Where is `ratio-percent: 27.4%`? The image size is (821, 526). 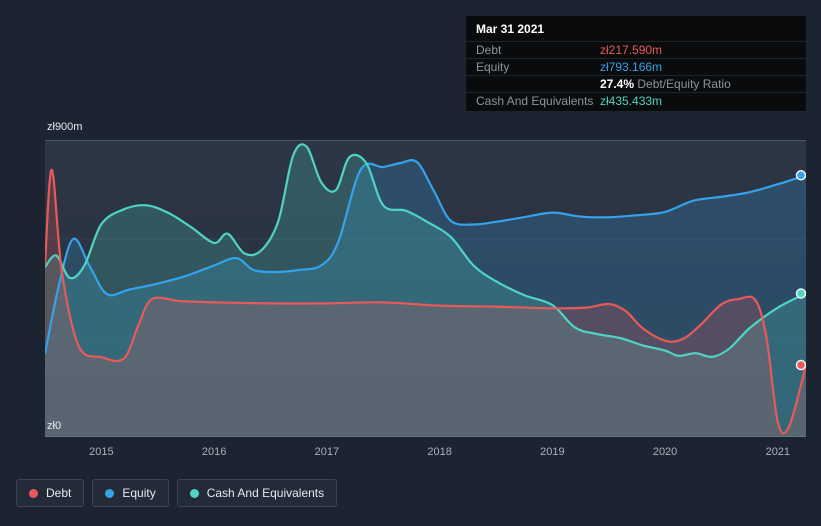 ratio-percent: 27.4% is located at coordinates (617, 84).